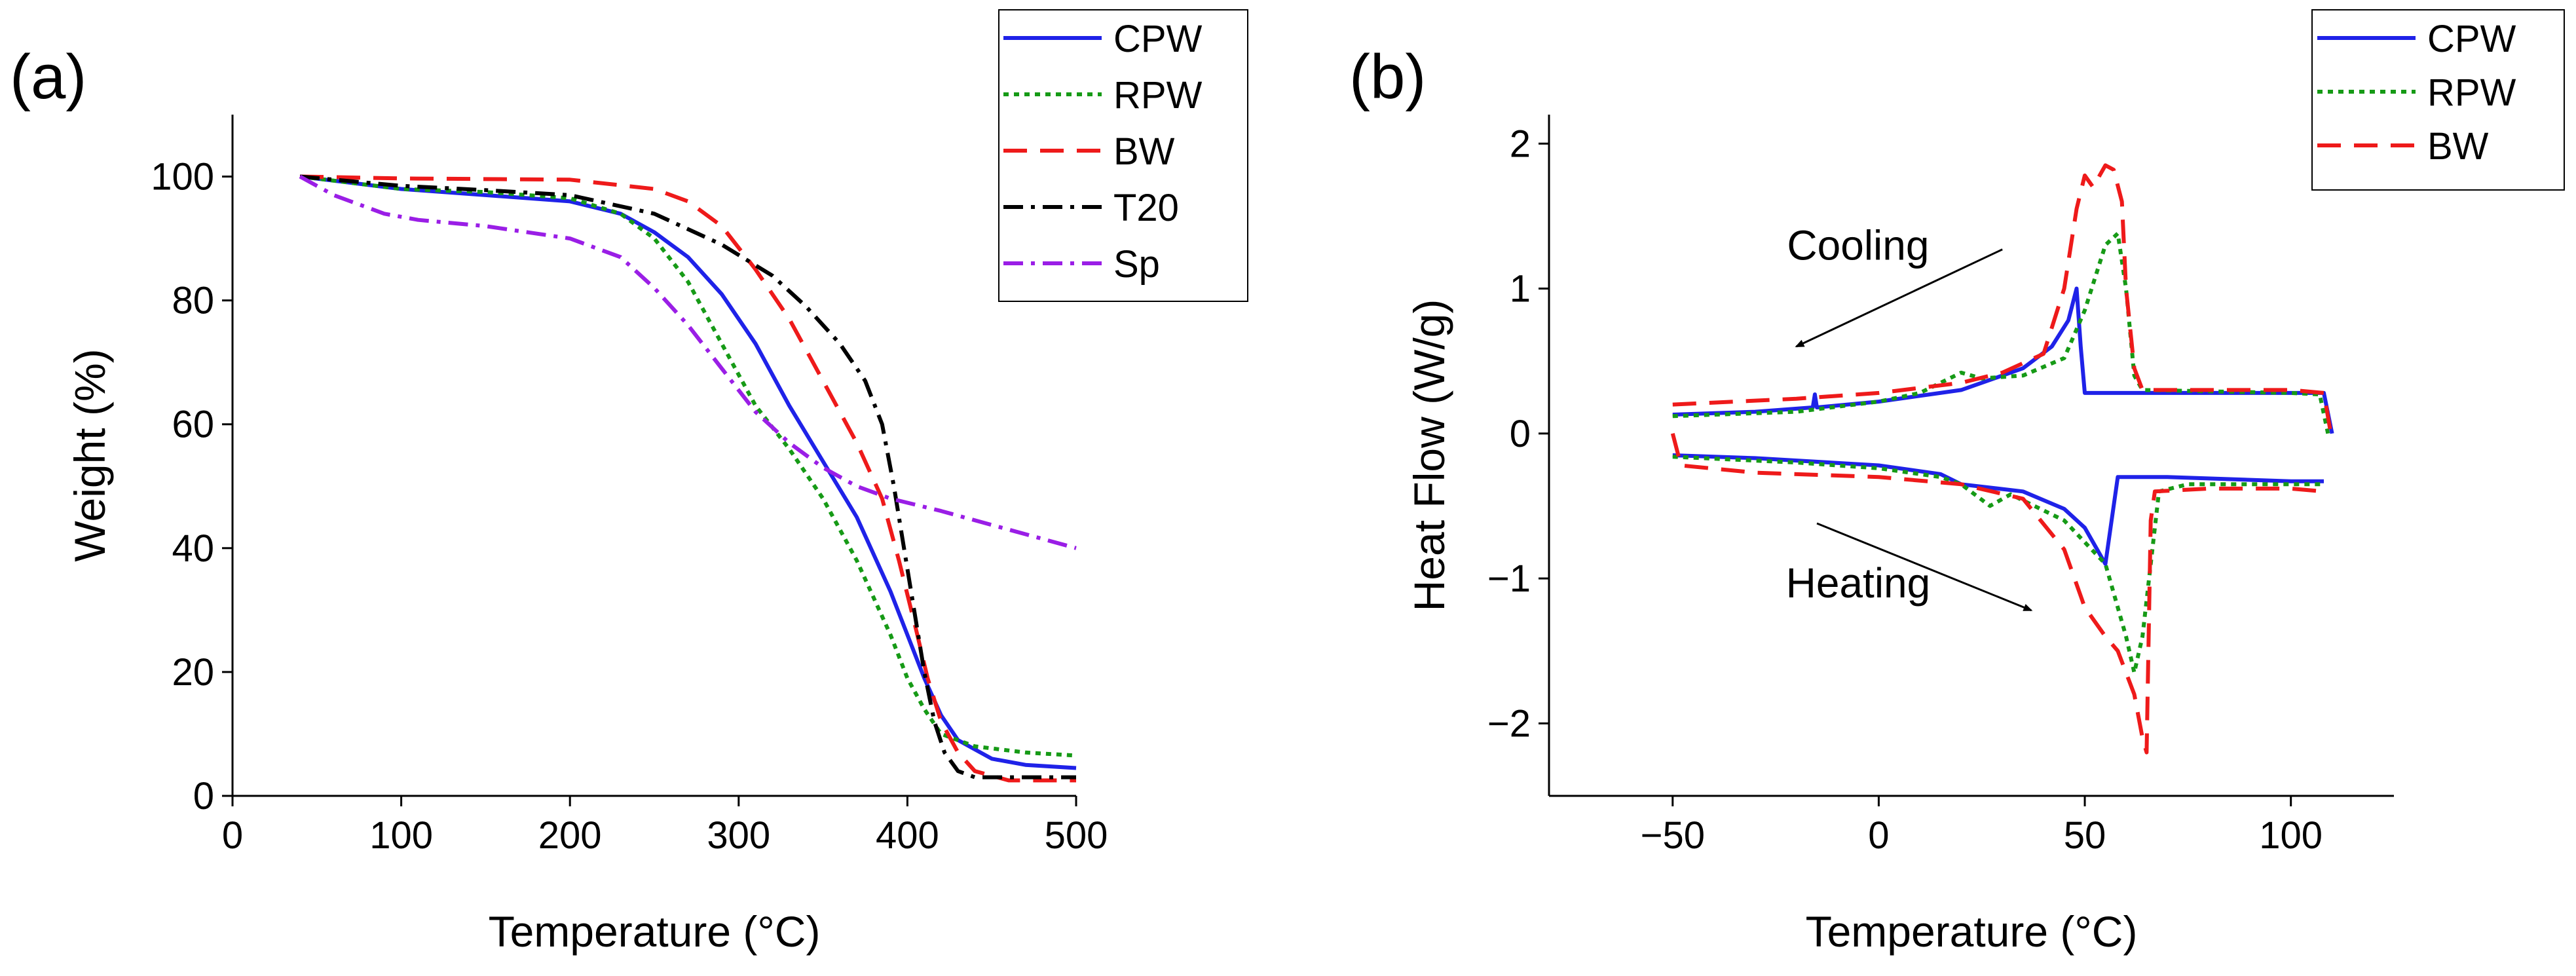  Describe the element at coordinates (1520, 143) in the screenshot. I see `y-tick-label: 2` at that location.